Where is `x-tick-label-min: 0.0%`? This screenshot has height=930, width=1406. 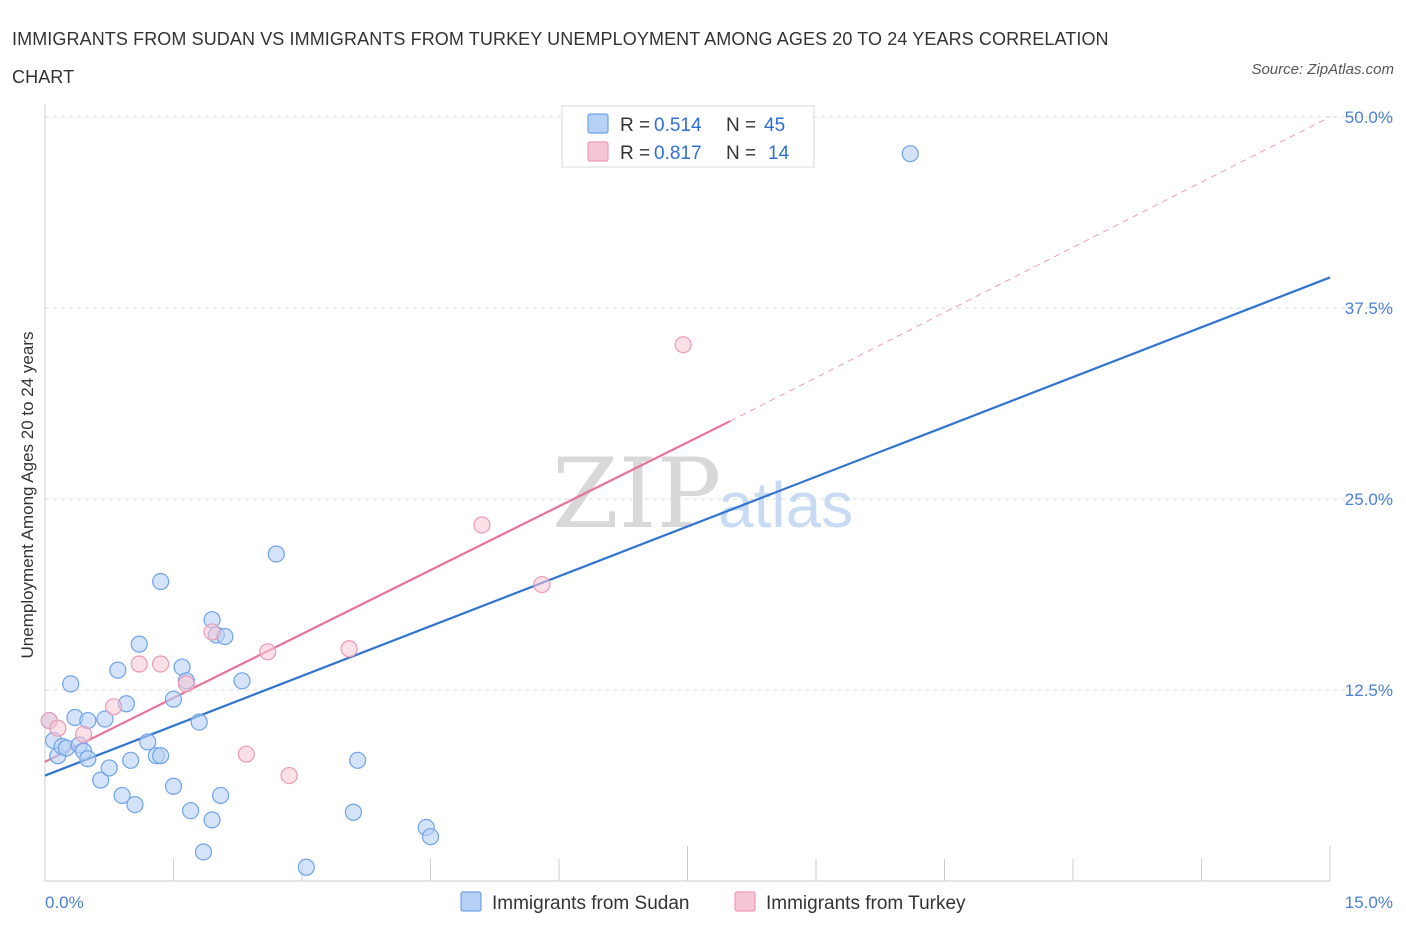 x-tick-label-min: 0.0% is located at coordinates (64, 902).